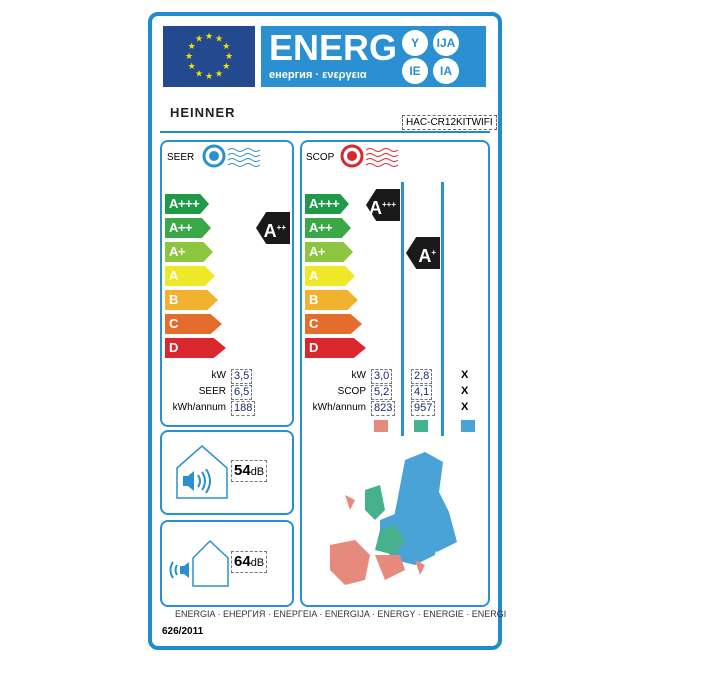 Image resolution: width=719 pixels, height=681 pixels. I want to click on heating-row-label: SCOP, so click(351, 391).